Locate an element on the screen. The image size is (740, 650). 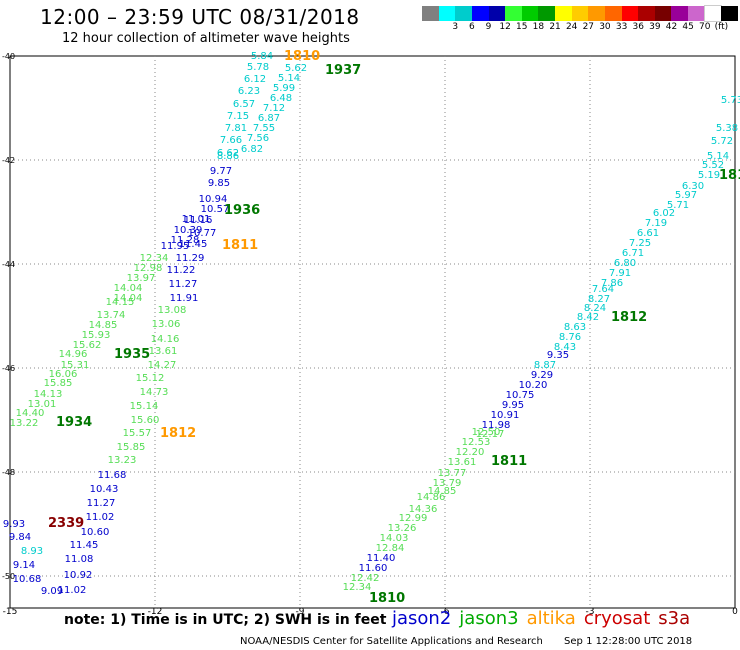
wave-height-value: 6.82 is located at coordinates (252, 149).